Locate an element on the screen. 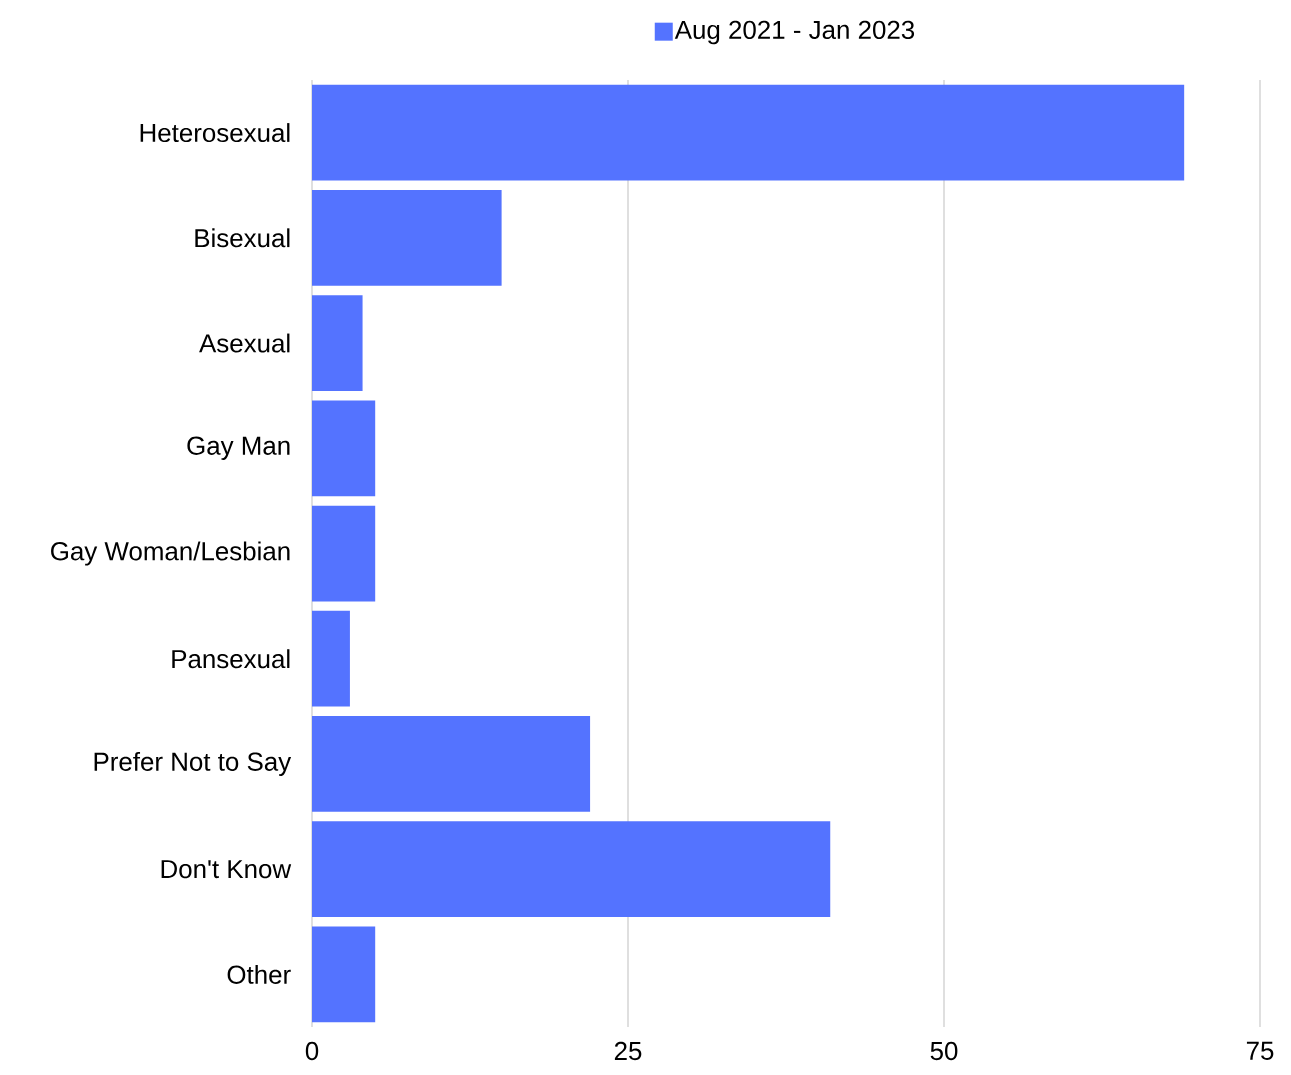 The image size is (1291, 1075). x-tick-label: 75 is located at coordinates (1260, 1050).